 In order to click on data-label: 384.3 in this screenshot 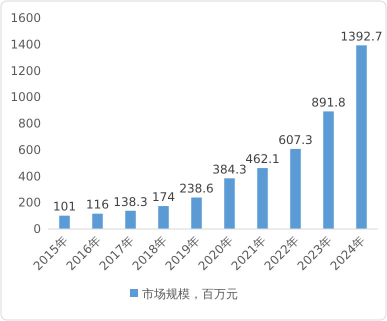, I will do `click(229, 169)`.